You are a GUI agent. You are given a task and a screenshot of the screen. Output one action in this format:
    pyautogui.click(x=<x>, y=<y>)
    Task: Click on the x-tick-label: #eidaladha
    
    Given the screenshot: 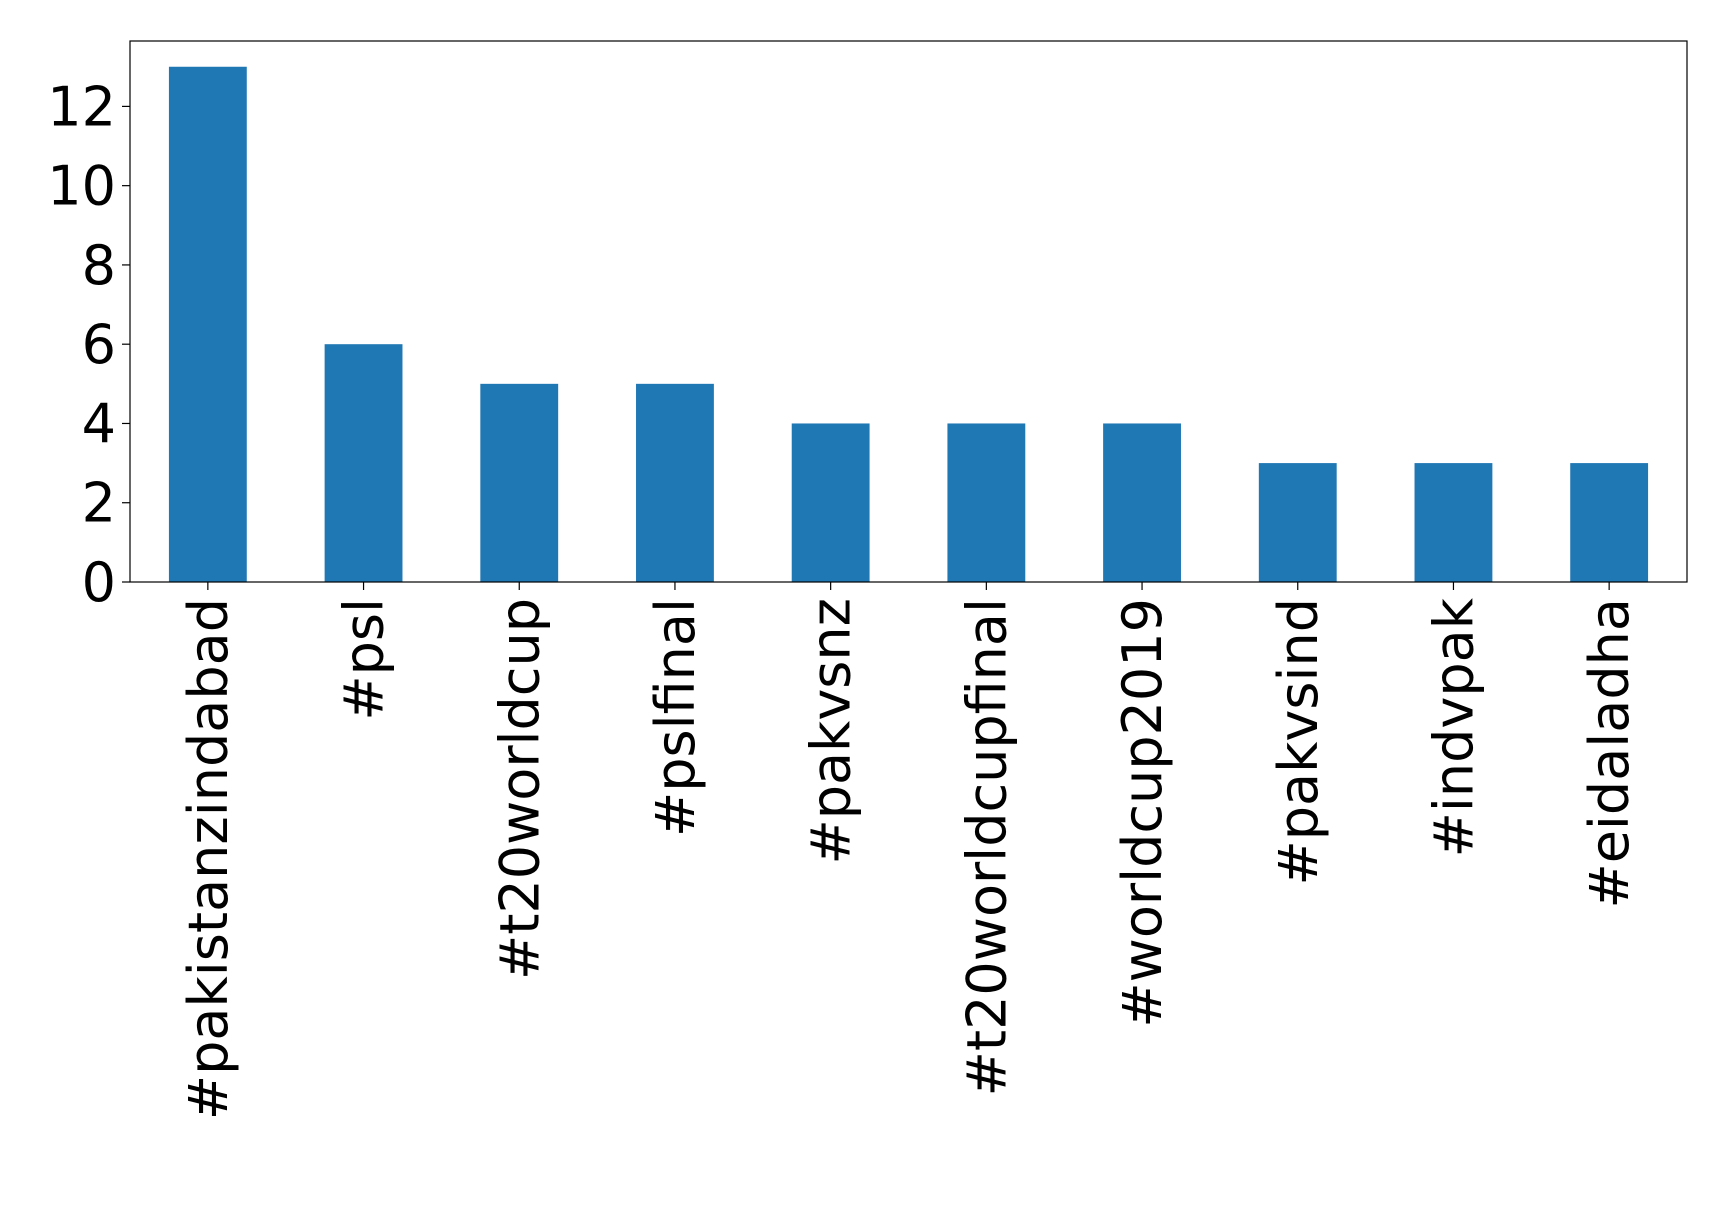 What is the action you would take?
    pyautogui.click(x=1609, y=753)
    